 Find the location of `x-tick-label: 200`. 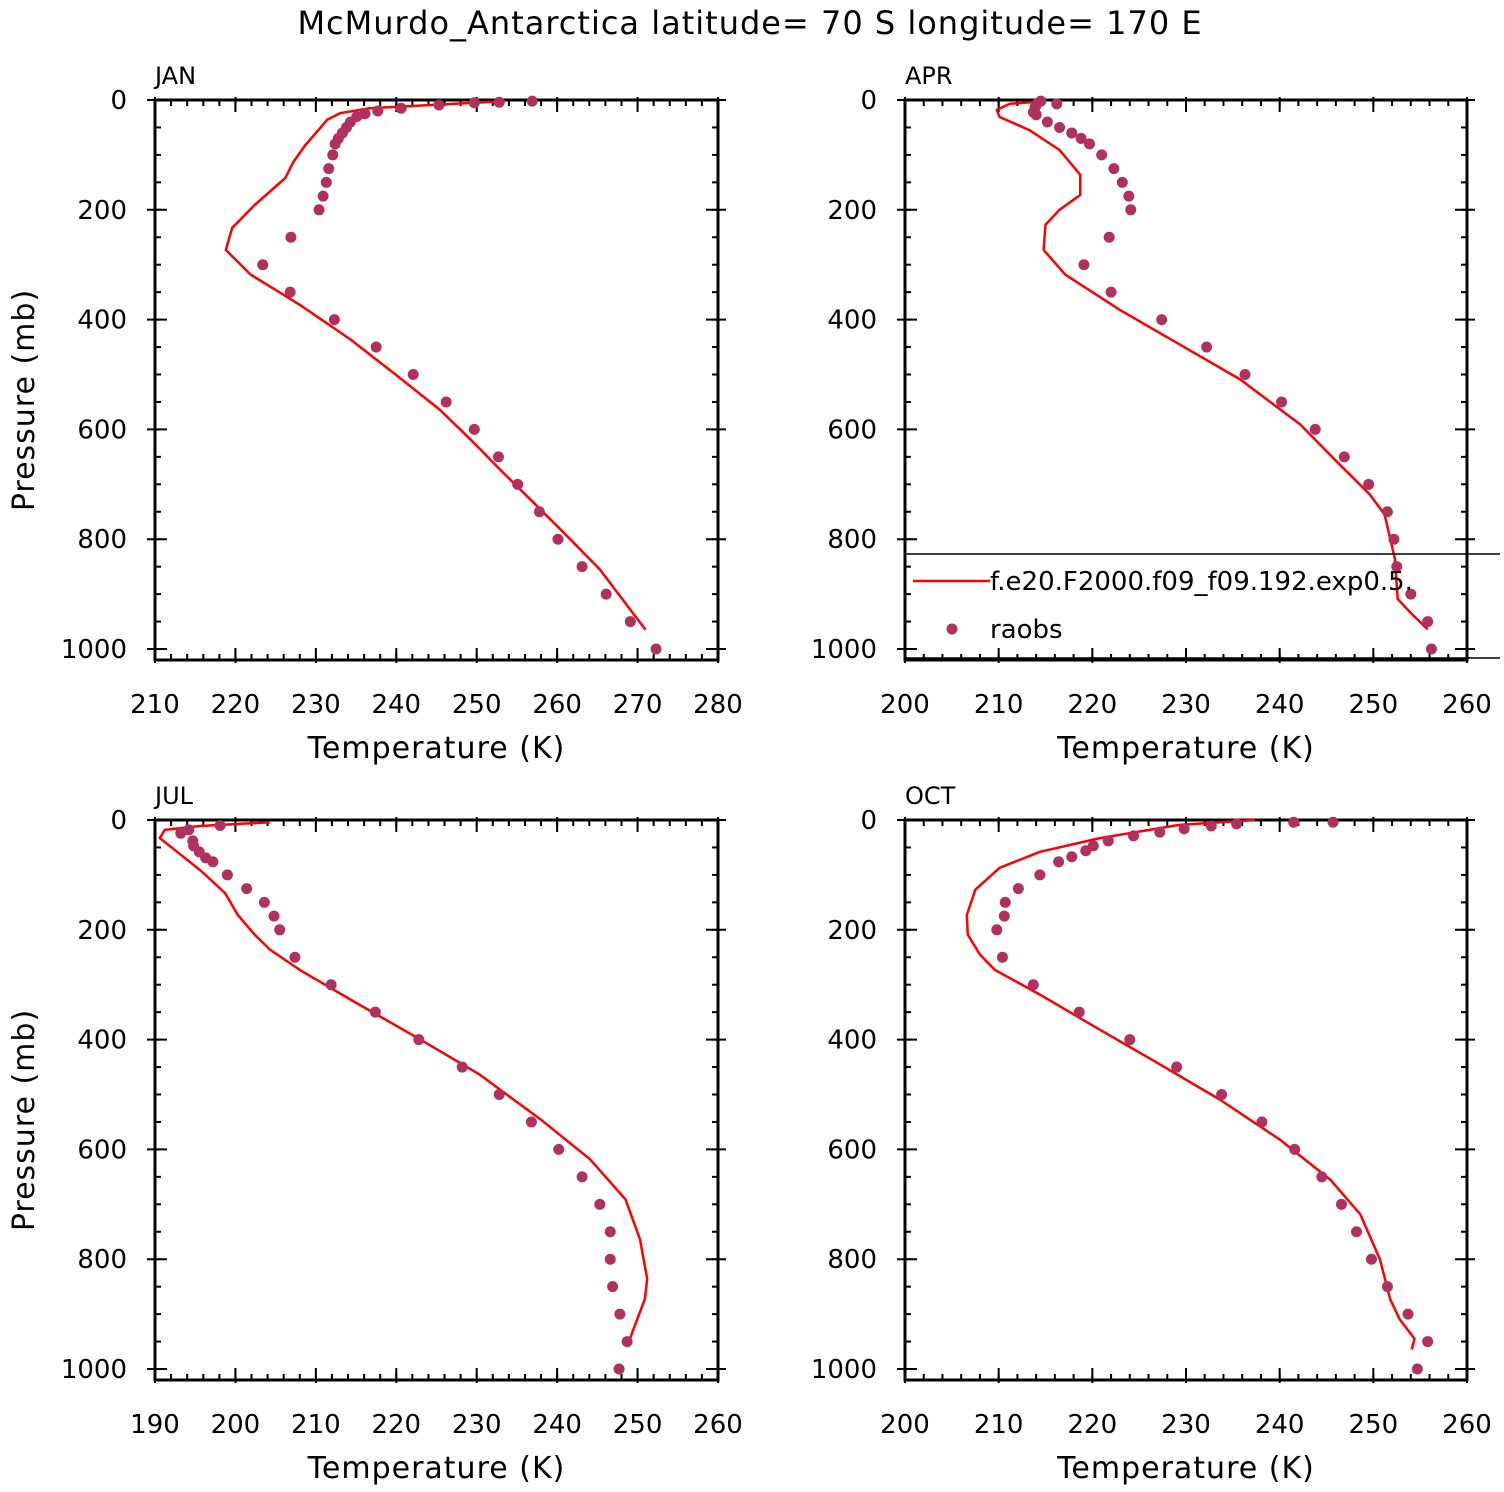

x-tick-label: 200 is located at coordinates (905, 705).